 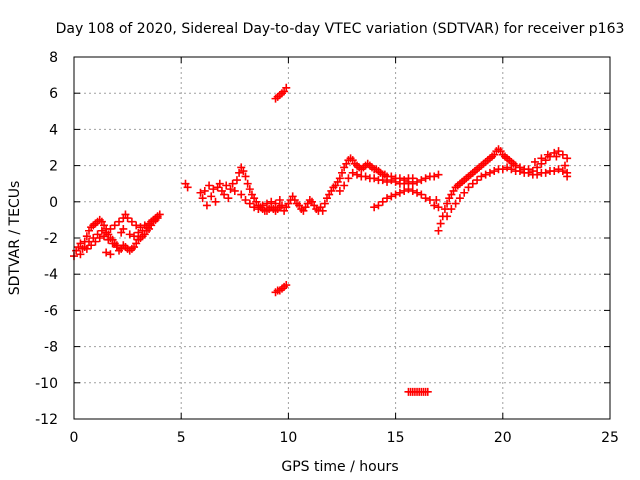 I want to click on y-tick-label: -2, so click(x=51, y=239).